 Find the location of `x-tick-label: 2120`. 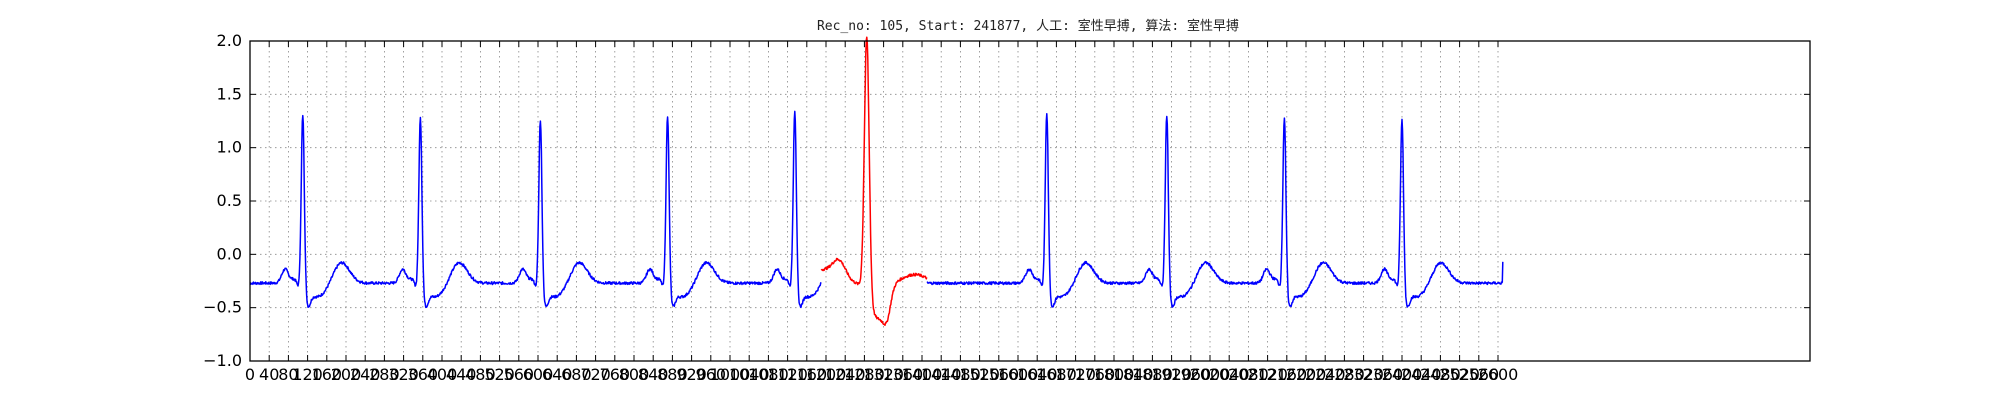

x-tick-label: 2120 is located at coordinates (1267, 374).